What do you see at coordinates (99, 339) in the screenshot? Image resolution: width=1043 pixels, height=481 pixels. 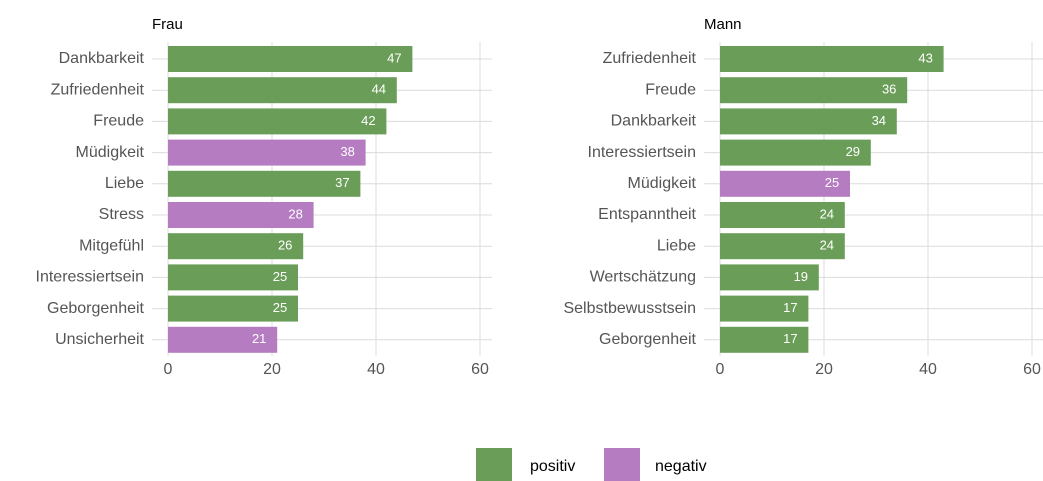 I see `y-tick-label: Unsicherheit` at bounding box center [99, 339].